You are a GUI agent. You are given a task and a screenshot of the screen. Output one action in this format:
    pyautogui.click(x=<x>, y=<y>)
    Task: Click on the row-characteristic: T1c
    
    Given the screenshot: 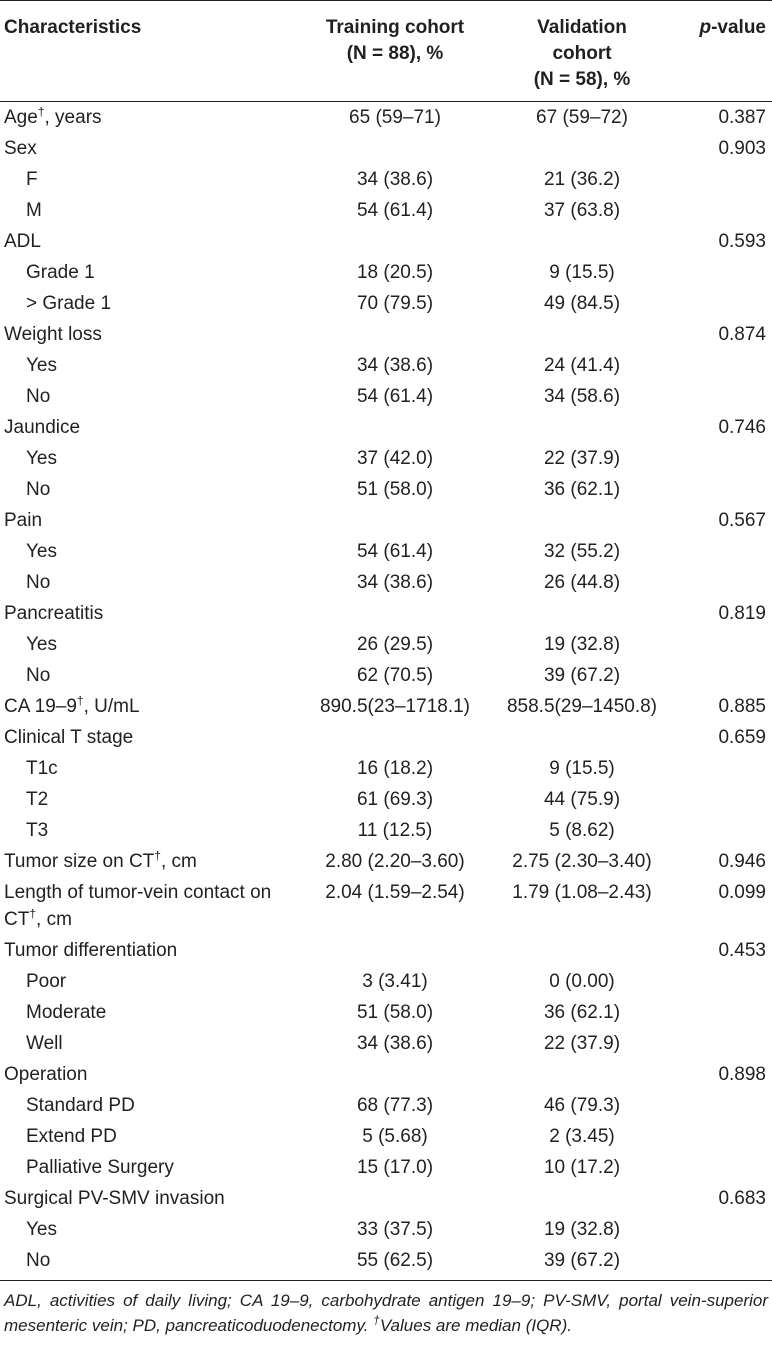 What is the action you would take?
    pyautogui.click(x=148, y=768)
    